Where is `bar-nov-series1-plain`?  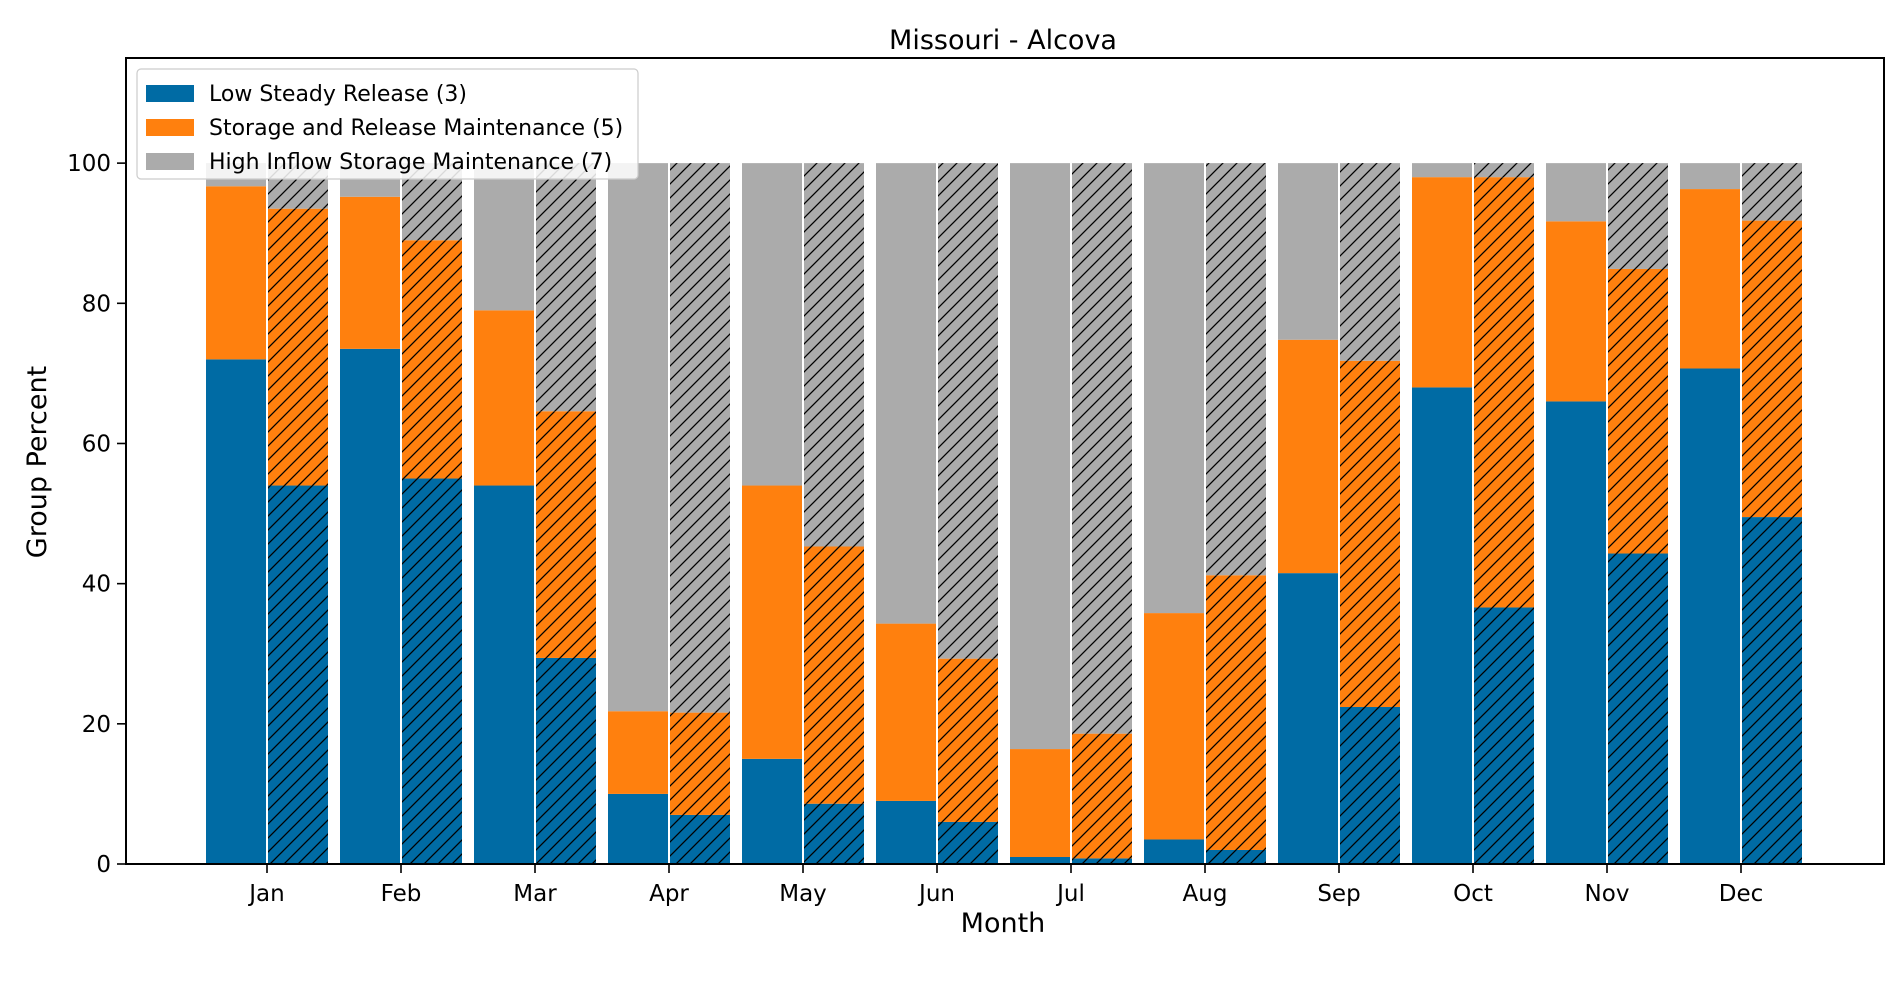 bar-nov-series1-plain is located at coordinates (1576, 311).